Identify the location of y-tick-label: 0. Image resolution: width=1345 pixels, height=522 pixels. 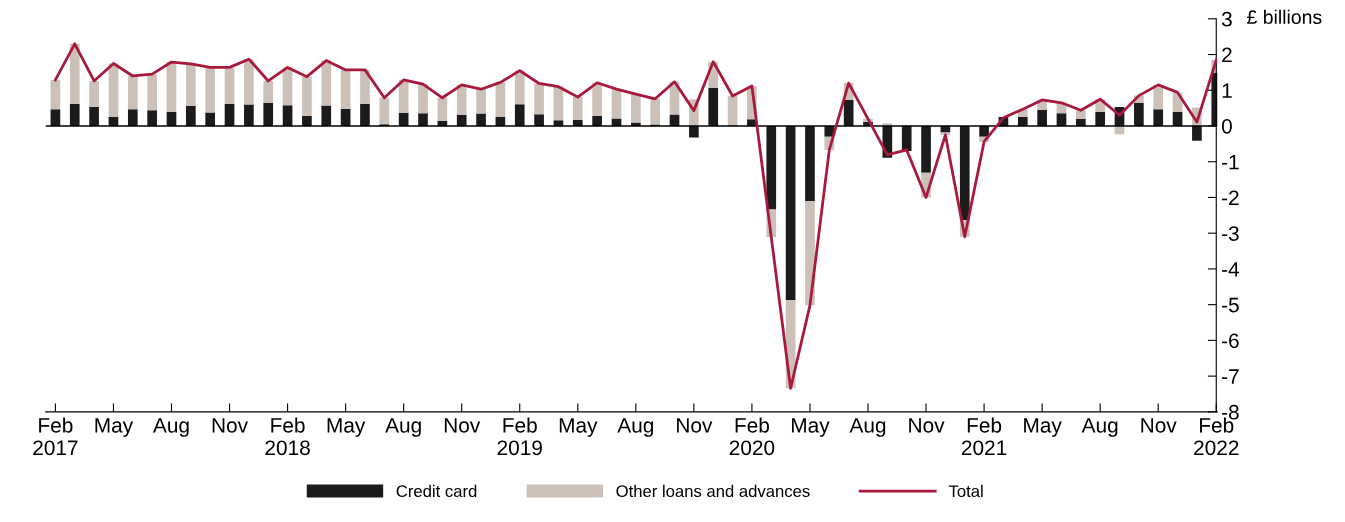
(1226, 126).